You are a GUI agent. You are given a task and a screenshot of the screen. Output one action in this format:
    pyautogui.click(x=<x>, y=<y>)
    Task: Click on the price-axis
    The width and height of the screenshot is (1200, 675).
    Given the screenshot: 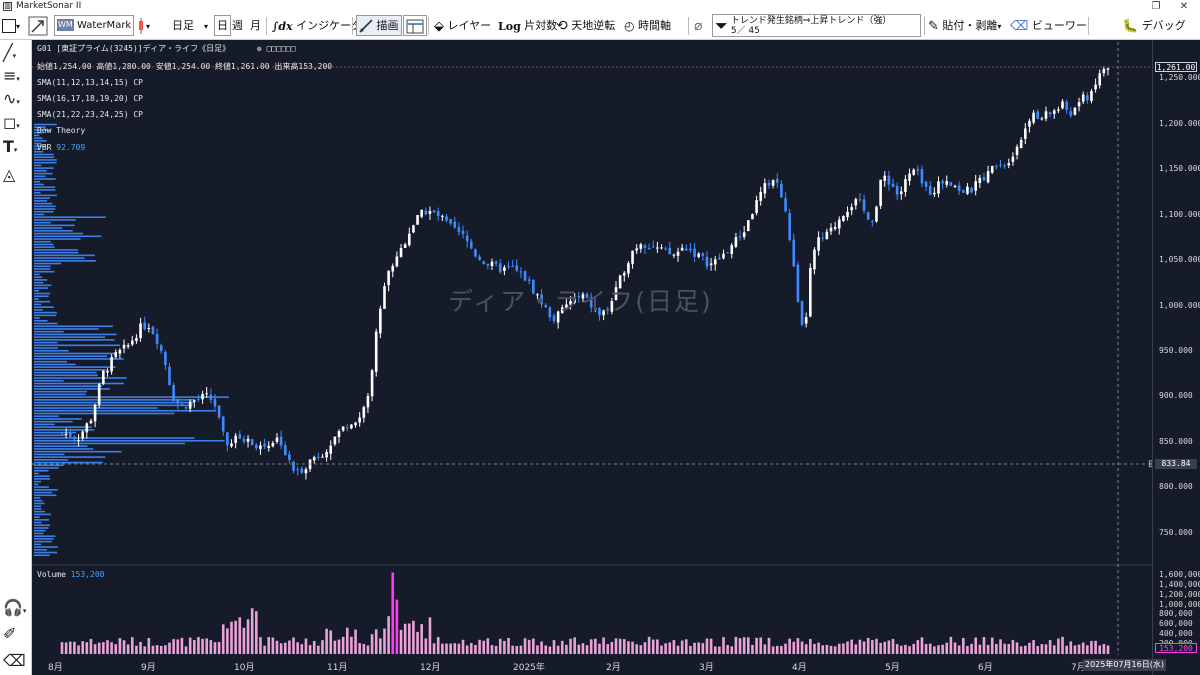 What is the action you would take?
    pyautogui.click(x=1176, y=357)
    